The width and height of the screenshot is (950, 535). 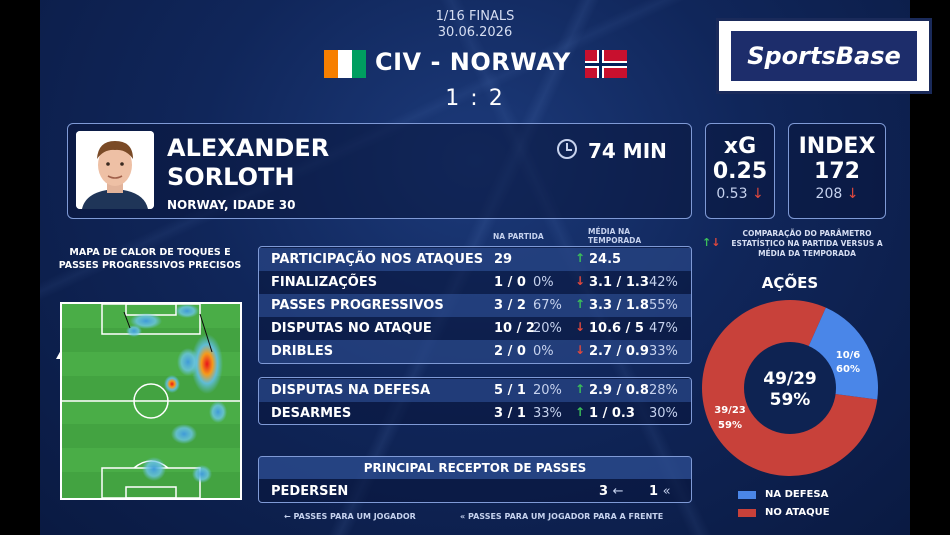 I want to click on sportsbase-logo: SportsBase, so click(x=824, y=56).